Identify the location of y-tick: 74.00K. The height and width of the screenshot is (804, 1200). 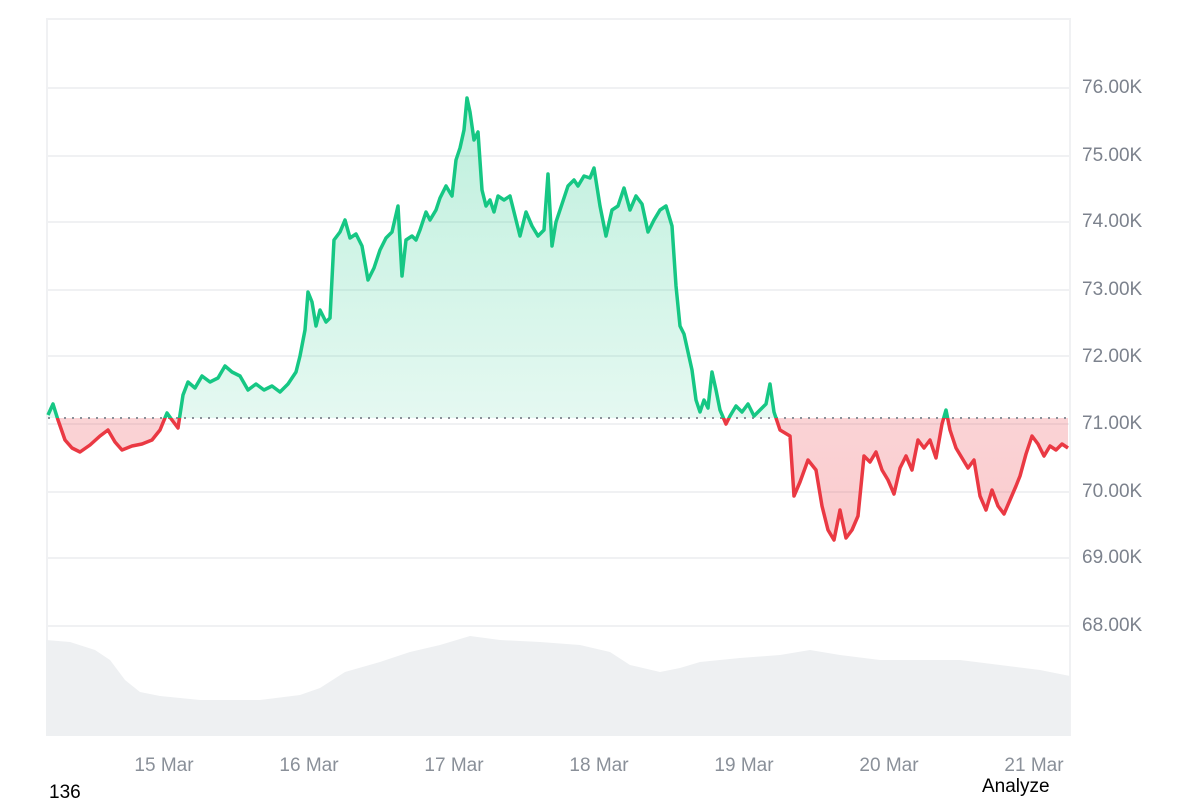
(1112, 221).